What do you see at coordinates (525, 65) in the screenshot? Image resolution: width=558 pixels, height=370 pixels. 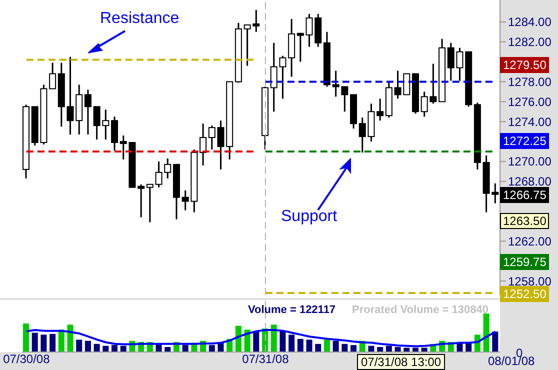 I see `text: 1279.50` at bounding box center [525, 65].